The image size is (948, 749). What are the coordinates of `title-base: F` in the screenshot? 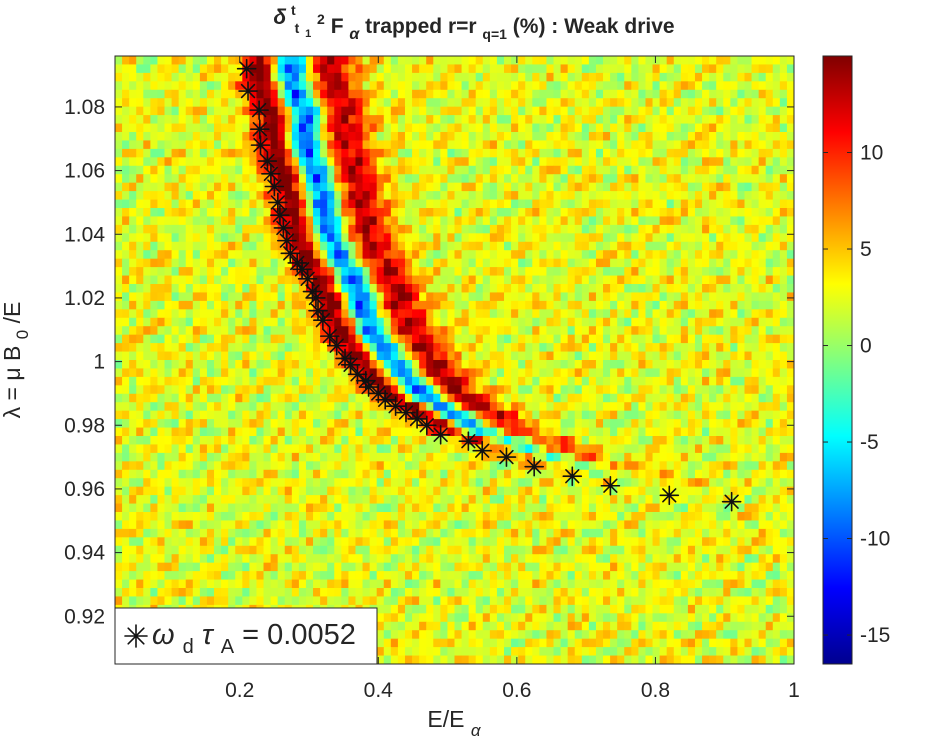 It's located at (337, 26).